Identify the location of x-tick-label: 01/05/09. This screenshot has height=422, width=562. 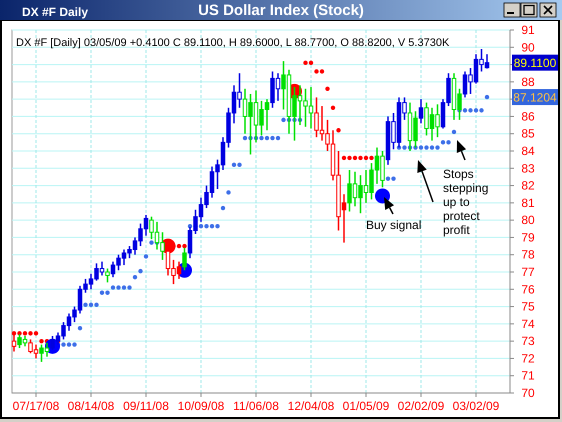
(366, 406).